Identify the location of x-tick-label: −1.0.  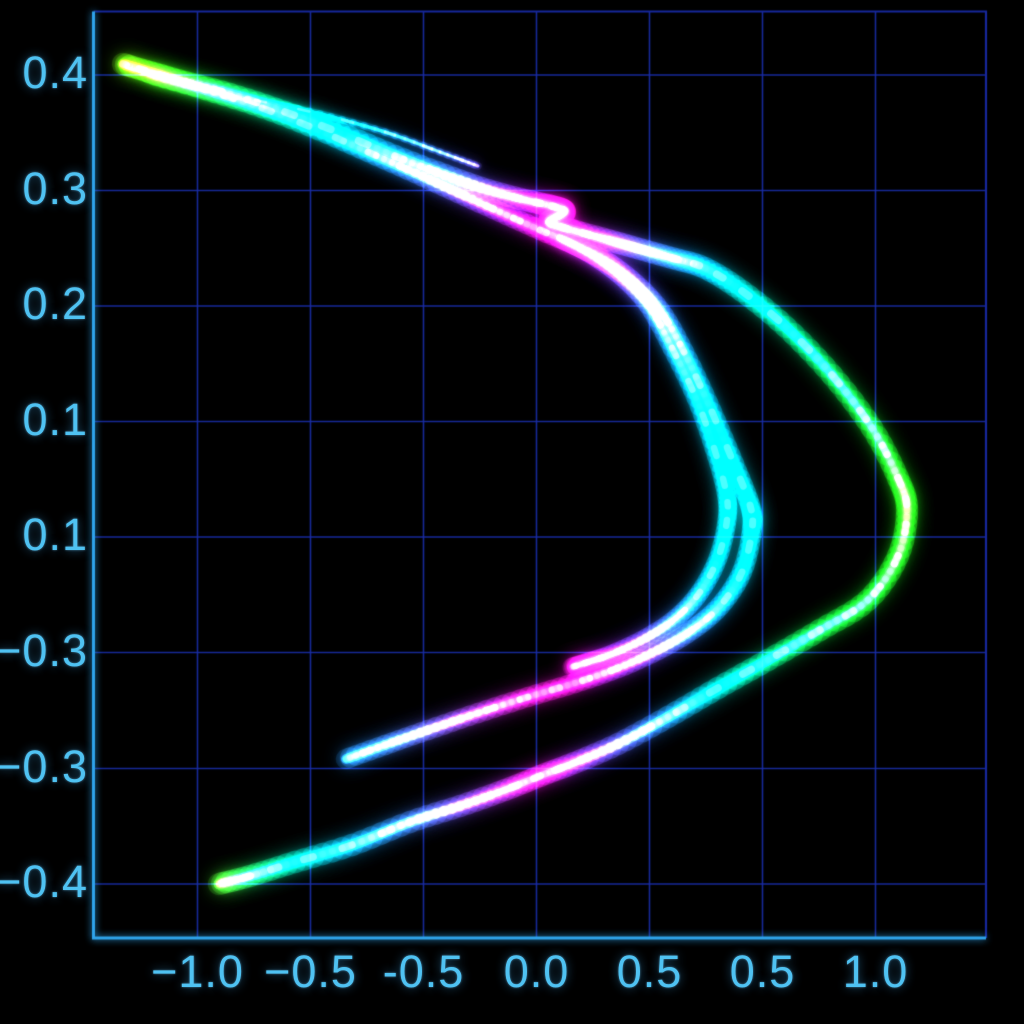
(197, 971).